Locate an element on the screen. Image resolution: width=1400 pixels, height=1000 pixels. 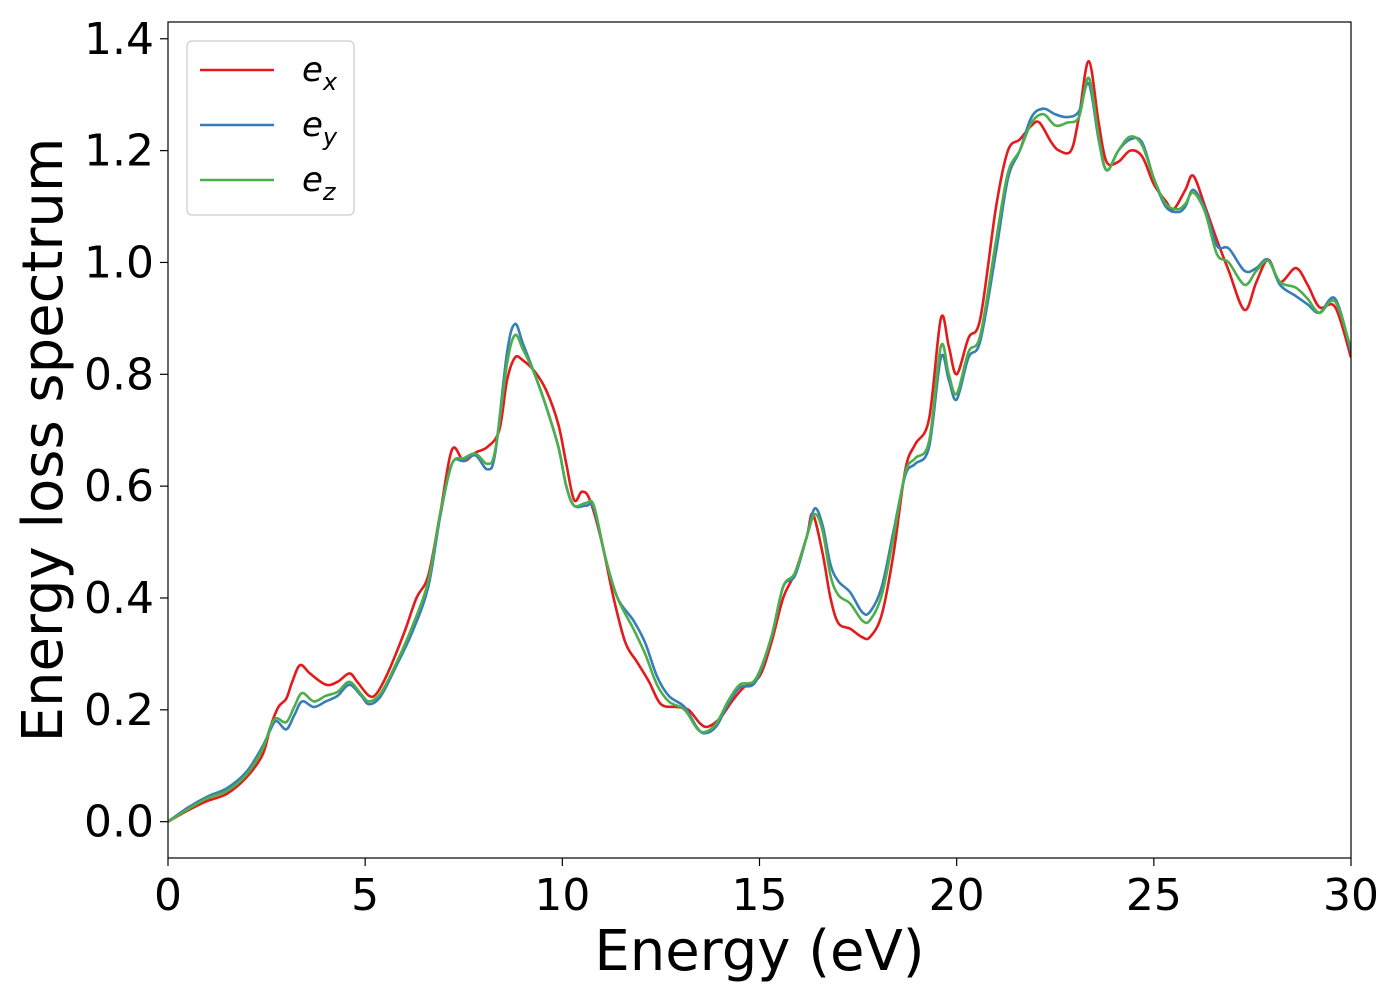
x-tick-label: 15 is located at coordinates (760, 895).